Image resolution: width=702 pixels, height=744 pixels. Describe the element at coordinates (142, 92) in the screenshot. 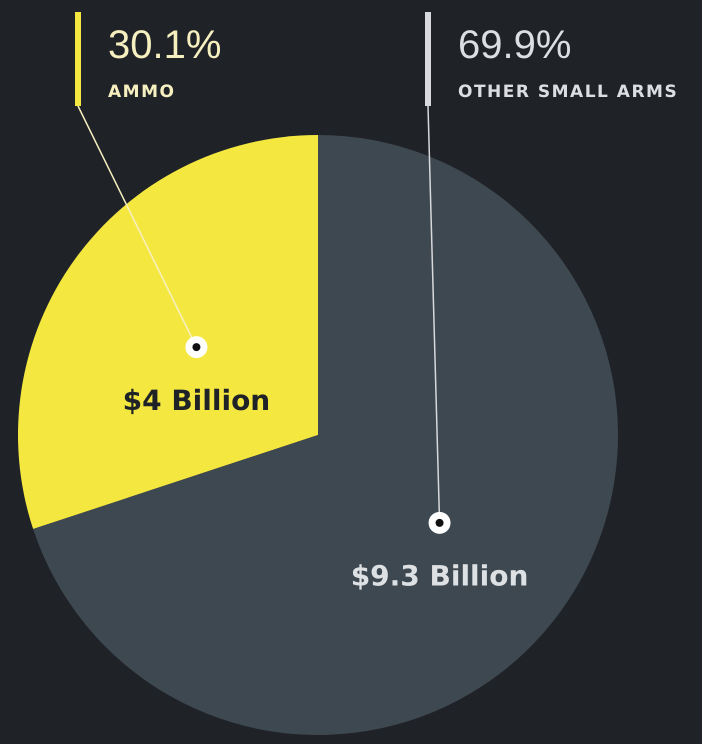

I see `slice-label: AMMO` at that location.